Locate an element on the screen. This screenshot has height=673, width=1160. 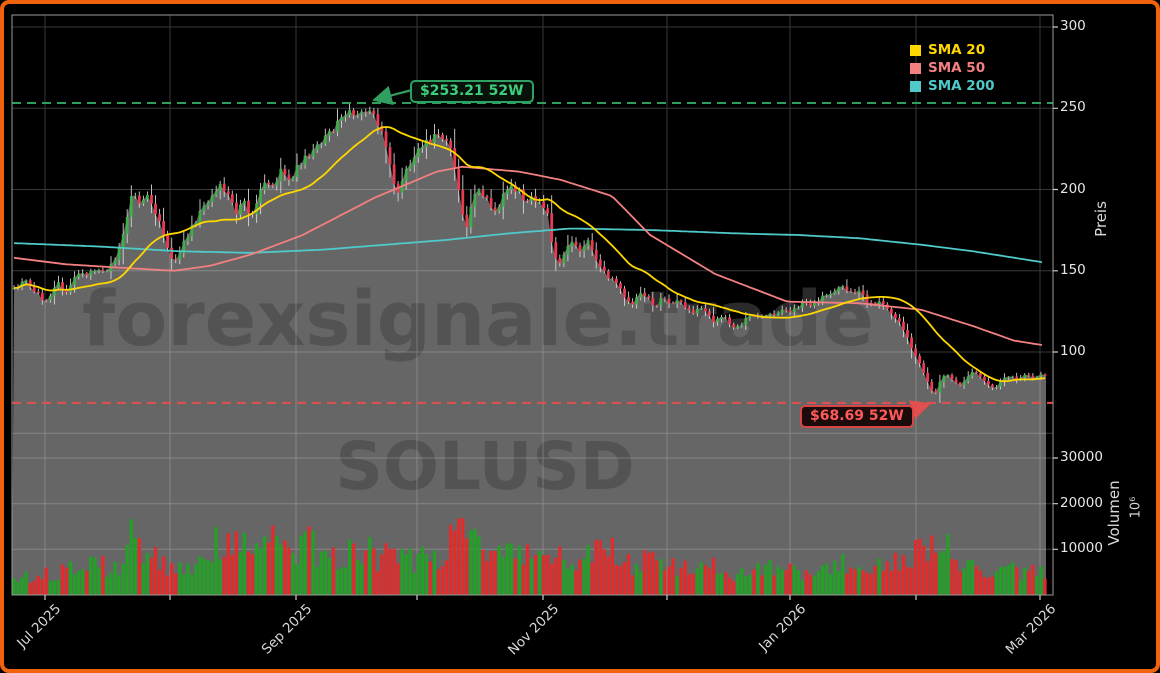
volume-bars-down is located at coordinates (537, 556).